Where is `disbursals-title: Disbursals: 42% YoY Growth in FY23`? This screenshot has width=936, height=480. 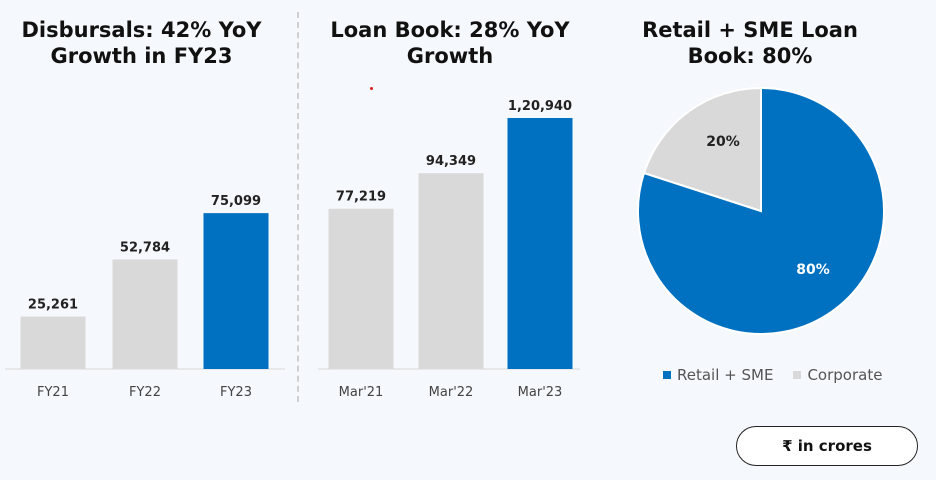
disbursals-title: Disbursals: 42% YoY Growth in FY23 is located at coordinates (141, 43).